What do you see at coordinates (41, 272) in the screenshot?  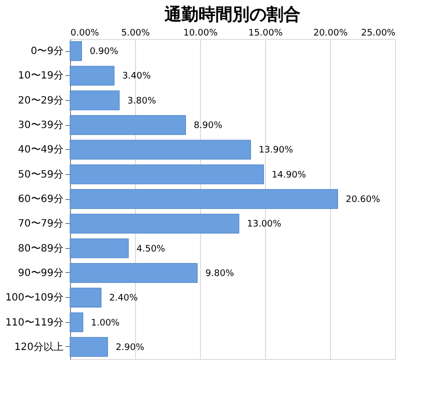 I see `y-tick-label: 90〜99分` at bounding box center [41, 272].